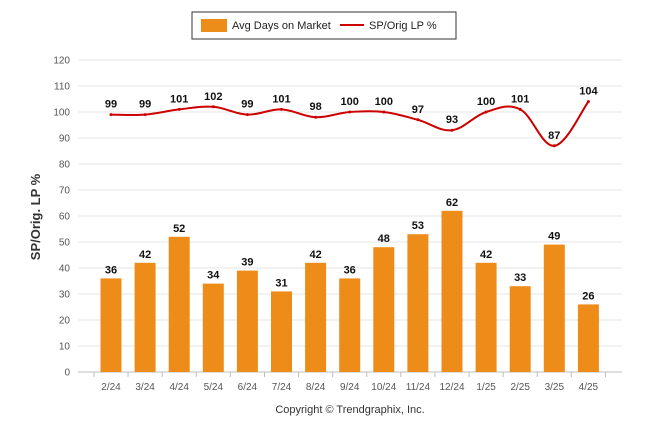  What do you see at coordinates (65, 347) in the screenshot?
I see `y-tick-label: 10` at bounding box center [65, 347].